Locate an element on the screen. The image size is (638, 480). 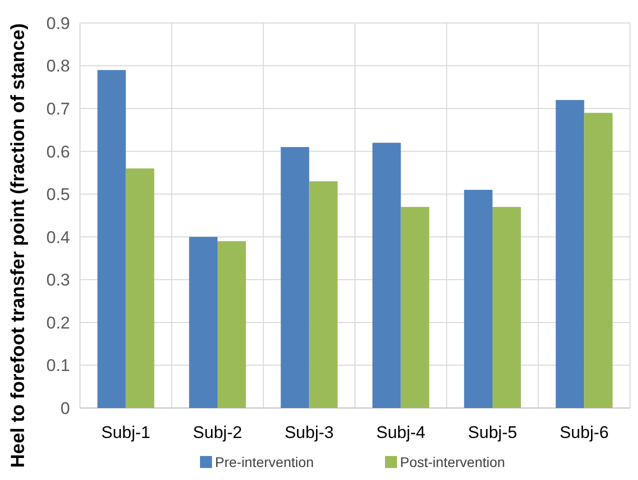
x-tick-label: Subj-4 is located at coordinates (401, 432).